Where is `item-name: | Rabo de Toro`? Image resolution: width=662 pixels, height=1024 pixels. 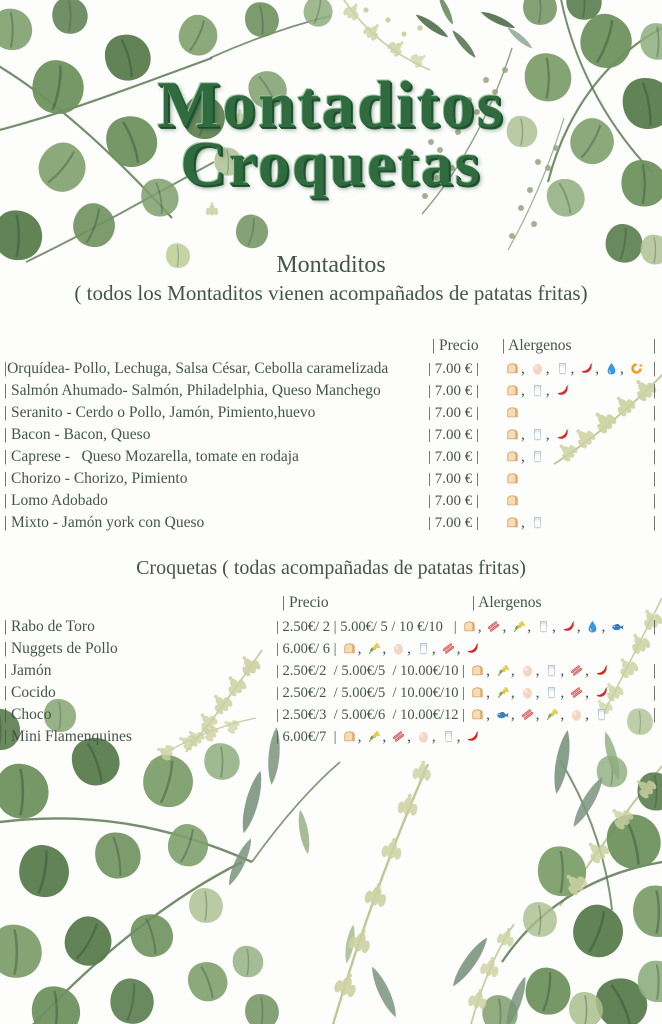
item-name: | Rabo de Toro is located at coordinates (49, 626).